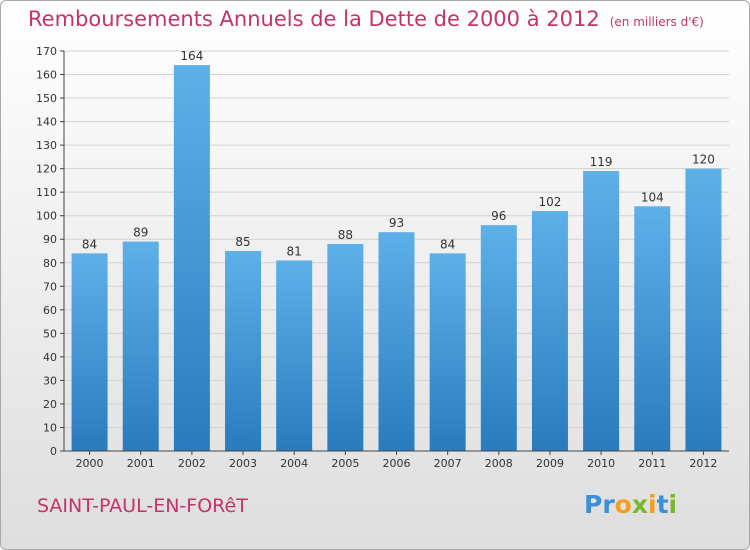  What do you see at coordinates (46, 98) in the screenshot?
I see `y-tick-label: 150` at bounding box center [46, 98].